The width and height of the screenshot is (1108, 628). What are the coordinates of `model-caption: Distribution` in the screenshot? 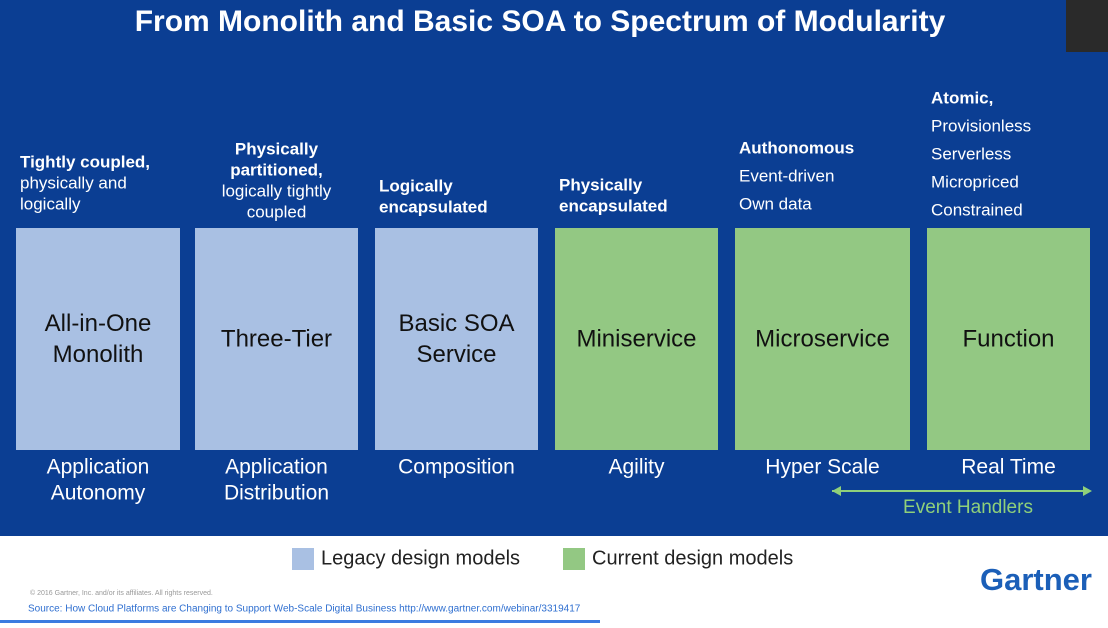 It's located at (276, 493).